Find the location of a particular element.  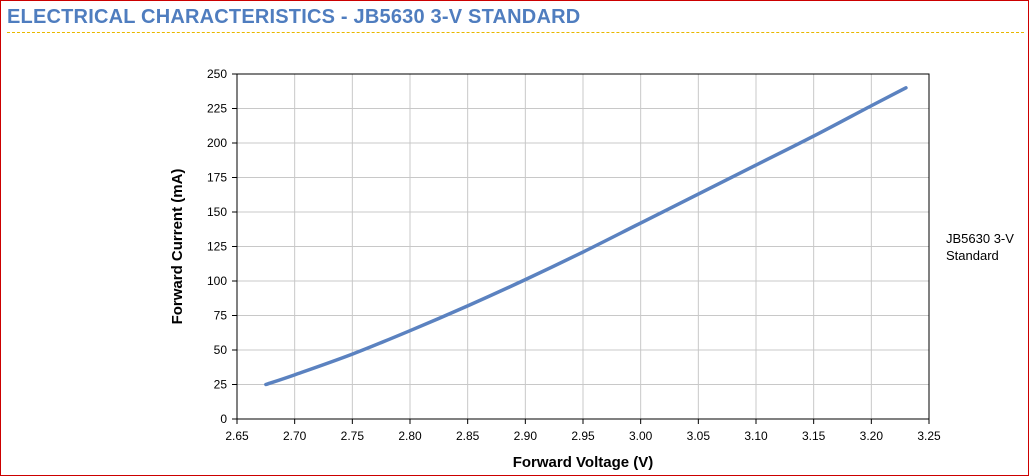

x-tick-label: 3.25 is located at coordinates (929, 436).